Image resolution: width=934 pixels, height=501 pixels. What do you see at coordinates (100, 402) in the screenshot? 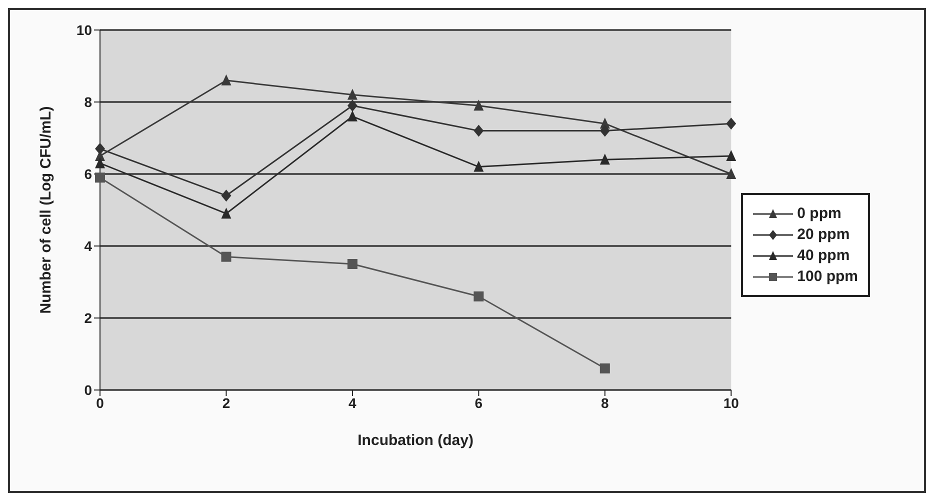
I see `x-tick-label: 0` at bounding box center [100, 402].